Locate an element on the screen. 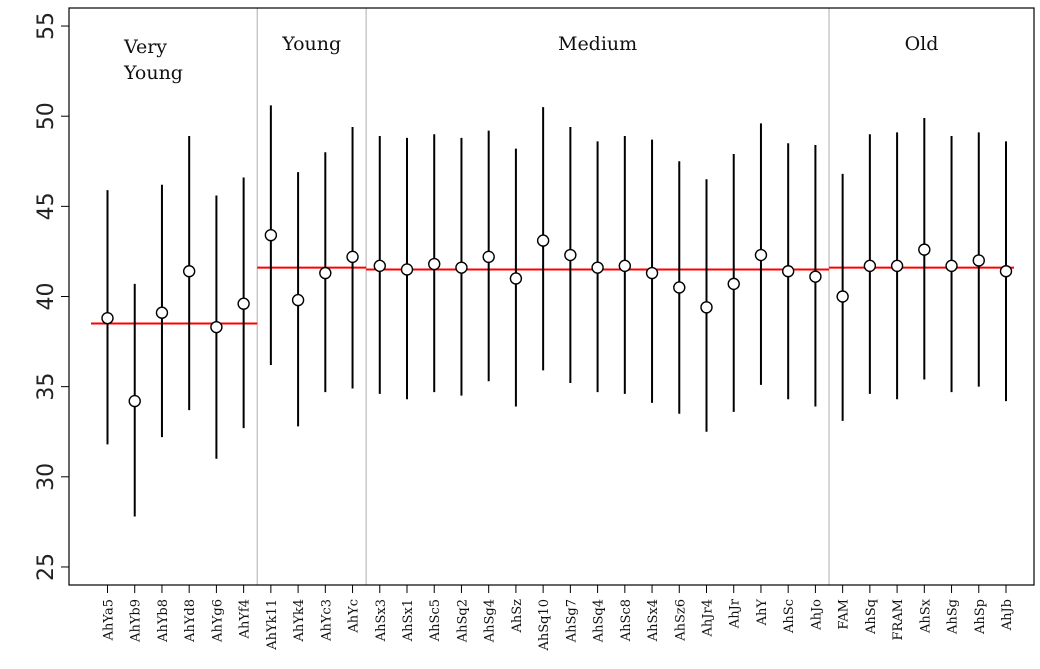 The image size is (1040, 669). x-tick-label: AhSc is located at coordinates (789, 616).